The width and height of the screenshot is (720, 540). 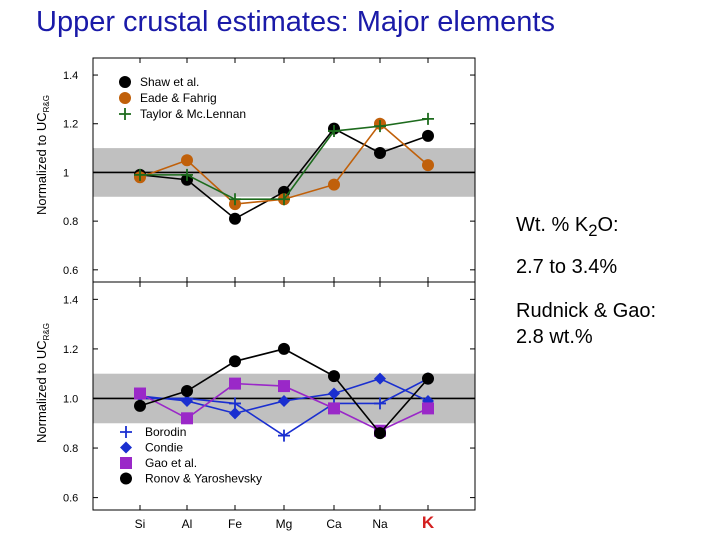 What do you see at coordinates (140, 524) in the screenshot?
I see `x-category-label-si: Si` at bounding box center [140, 524].